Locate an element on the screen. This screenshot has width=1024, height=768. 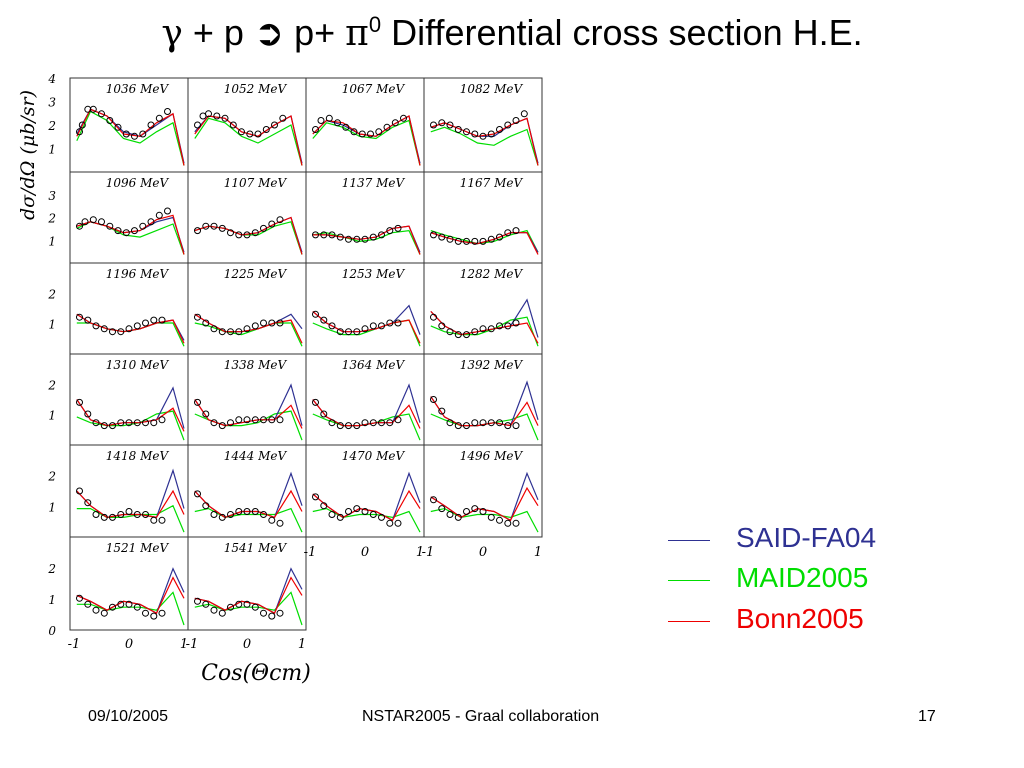
y-tick-label: 2 is located at coordinates (51, 569).